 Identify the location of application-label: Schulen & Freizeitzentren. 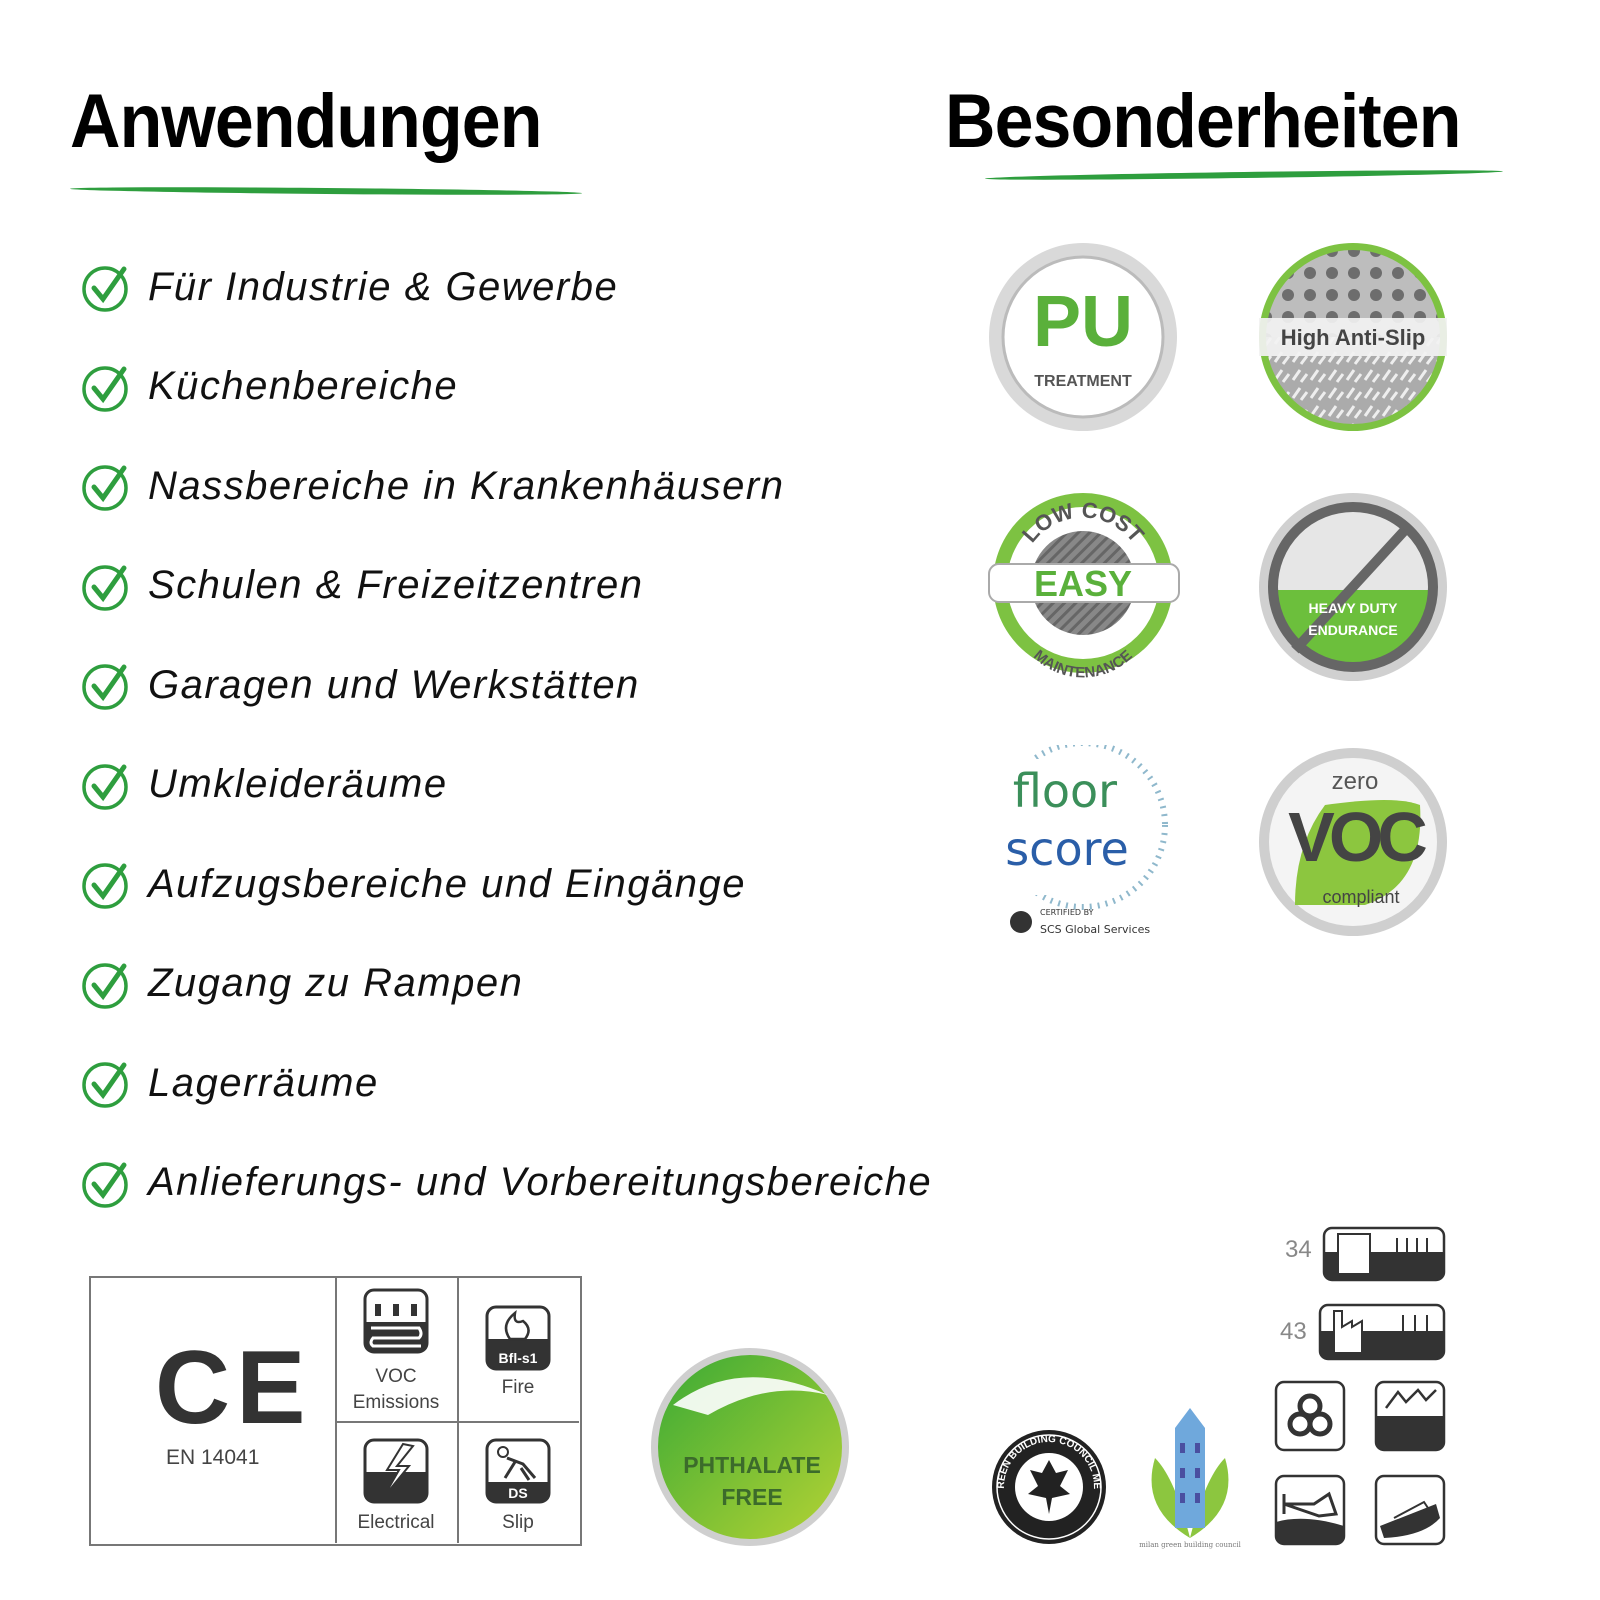
(396, 585).